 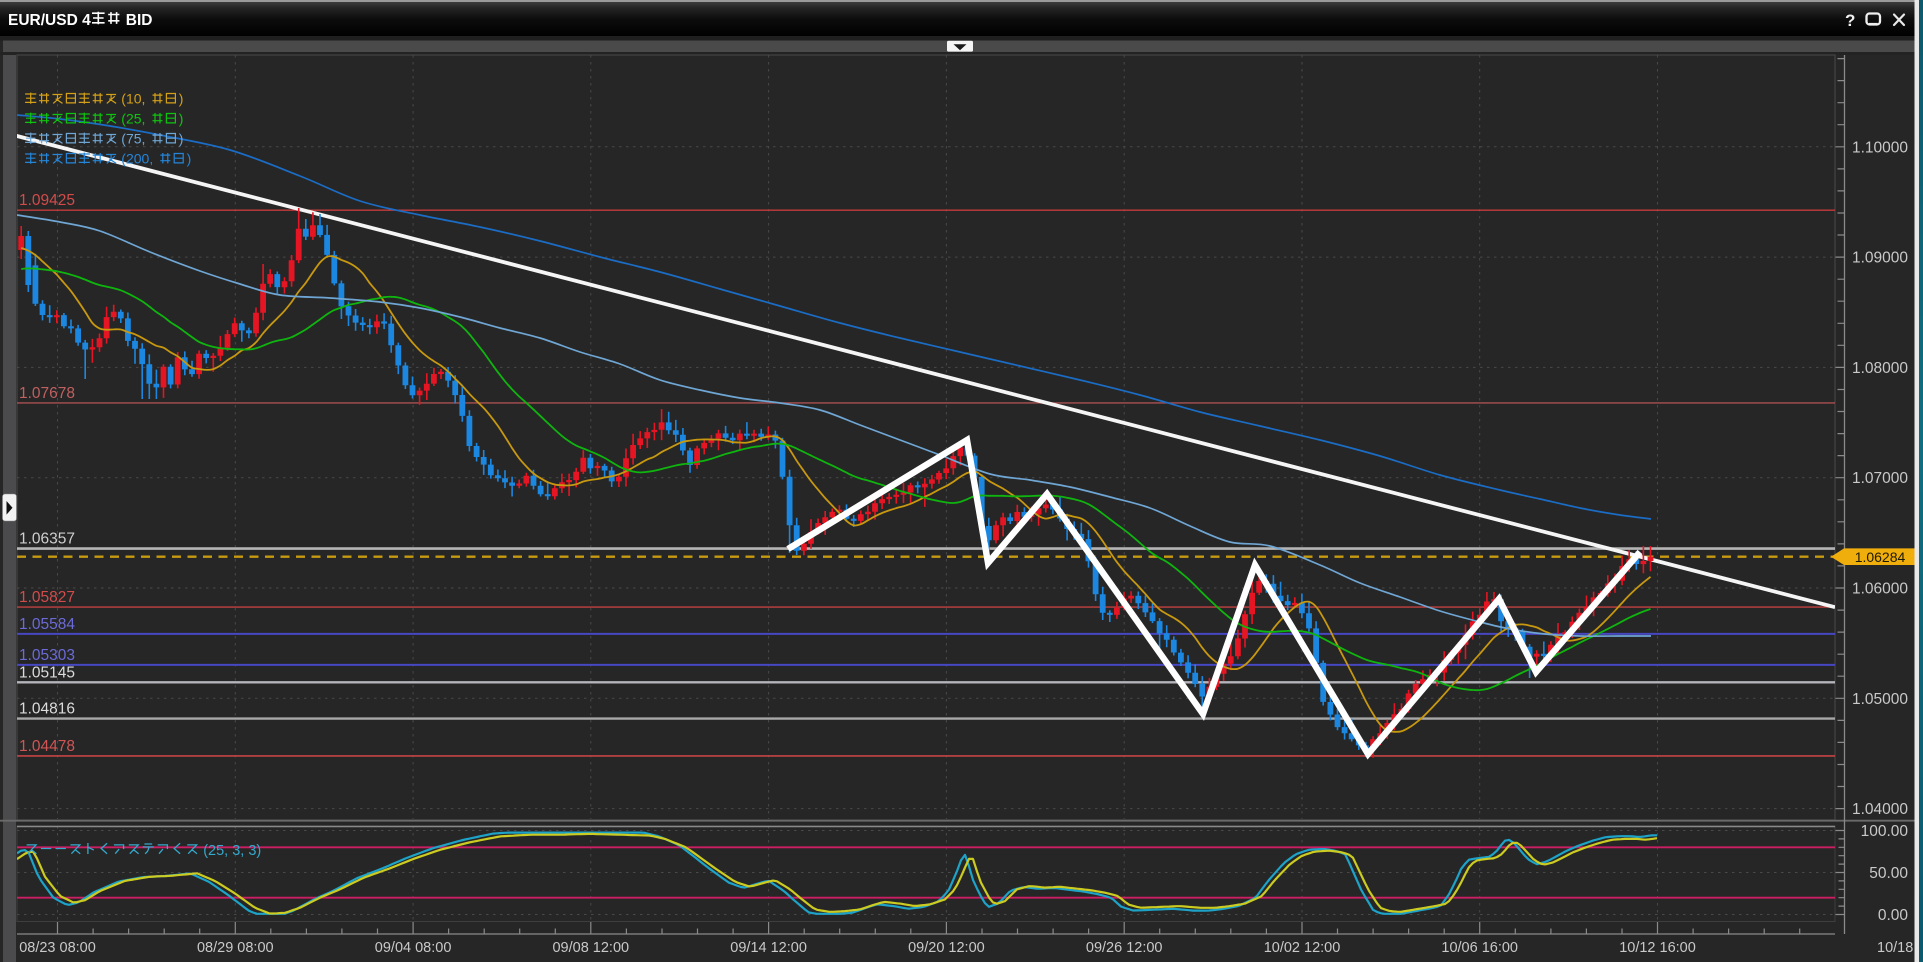 I want to click on svg-text: 1.08000, so click(x=1880, y=368).